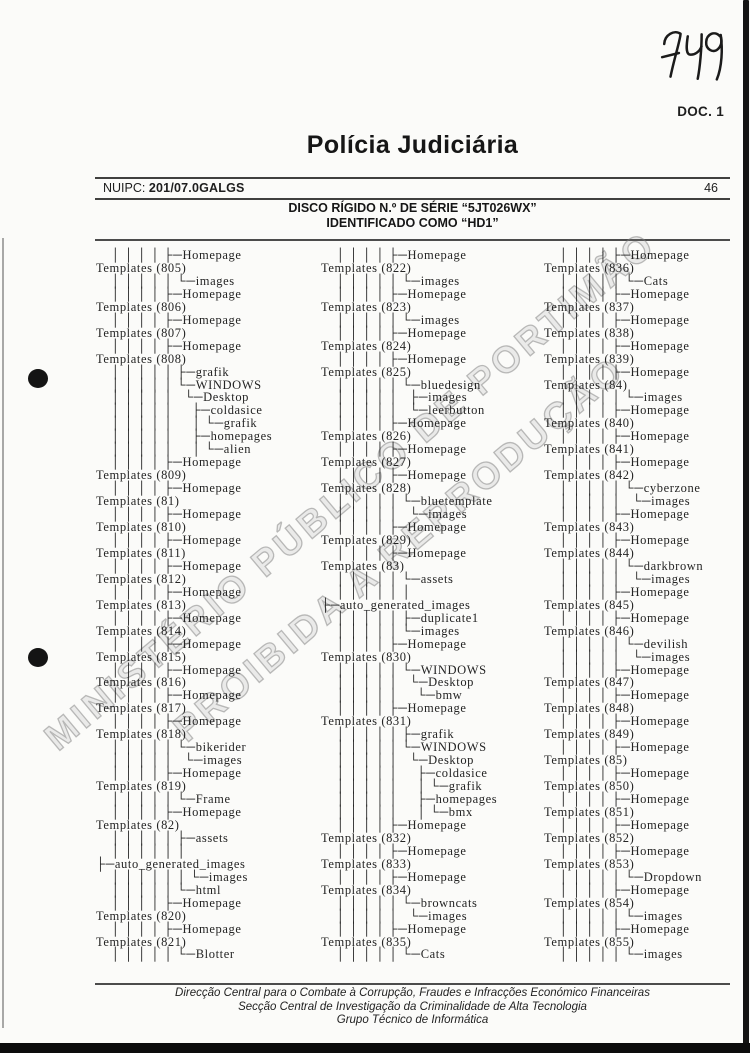 This screenshot has height=1053, width=750. What do you see at coordinates (138, 824) in the screenshot?
I see `tree-line: Templates (82)` at bounding box center [138, 824].